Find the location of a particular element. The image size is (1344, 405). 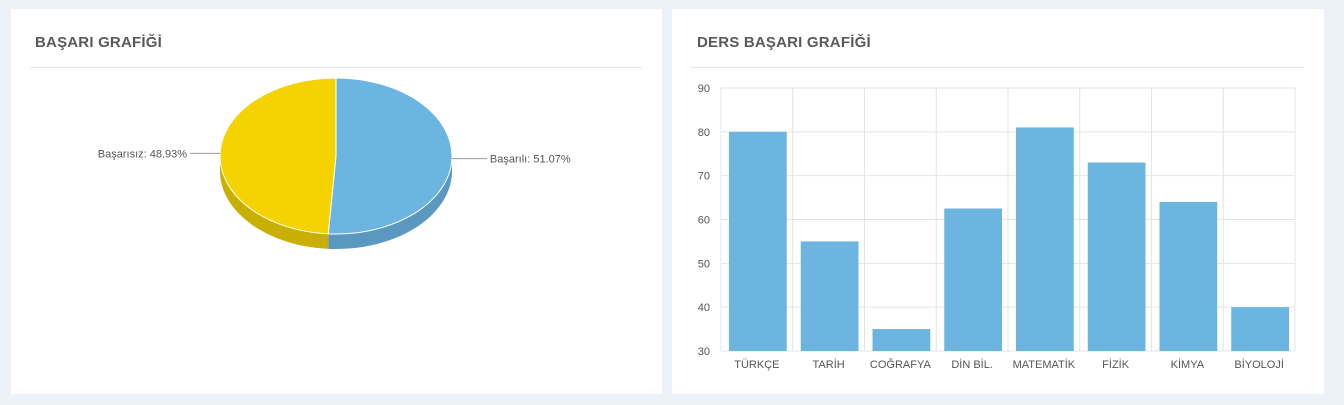

pie-slice-label: Başarısız: 48.93% is located at coordinates (142, 154).